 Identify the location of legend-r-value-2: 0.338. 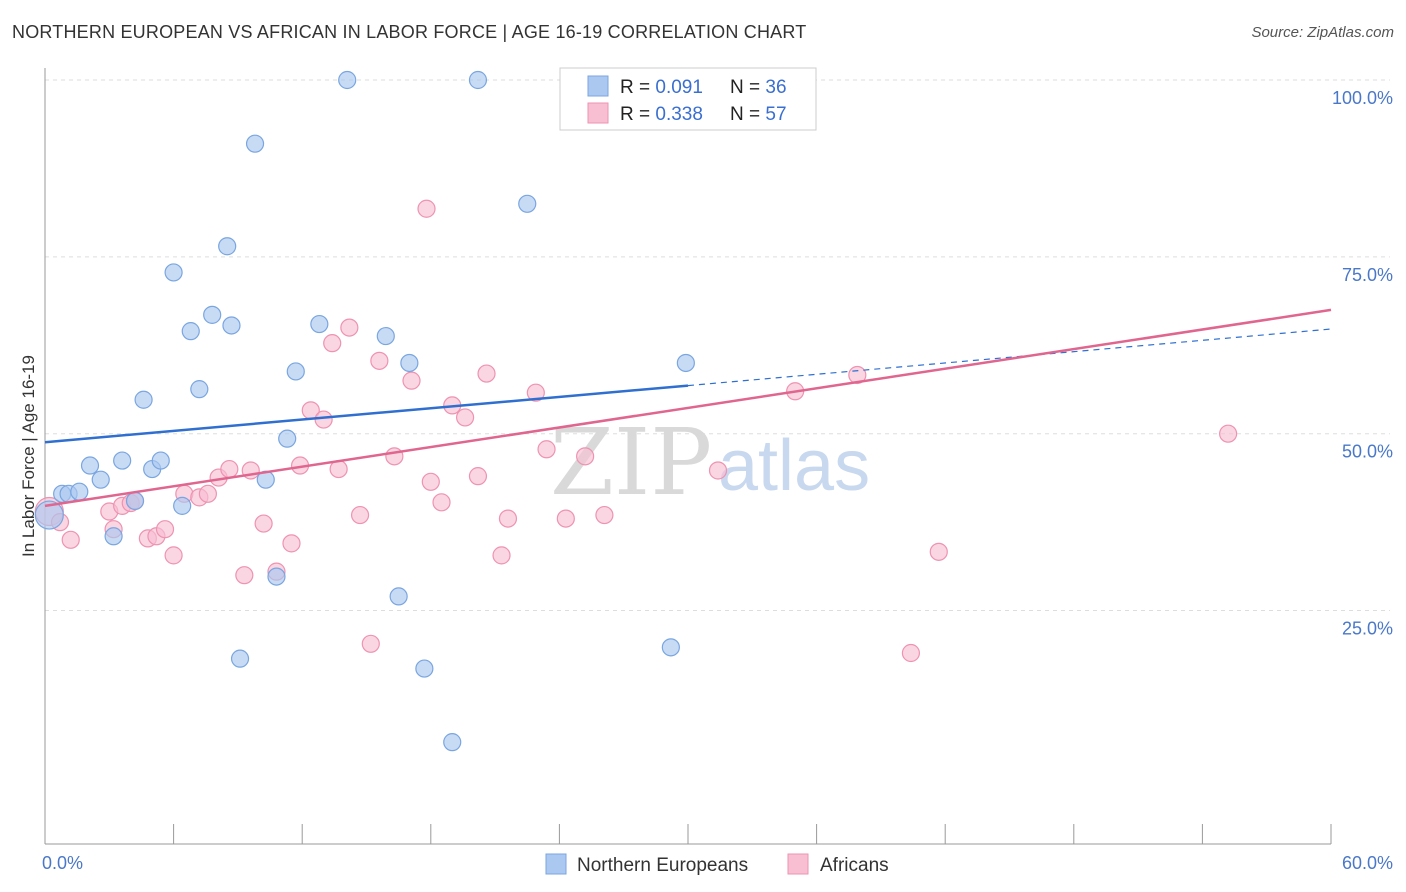
(679, 114).